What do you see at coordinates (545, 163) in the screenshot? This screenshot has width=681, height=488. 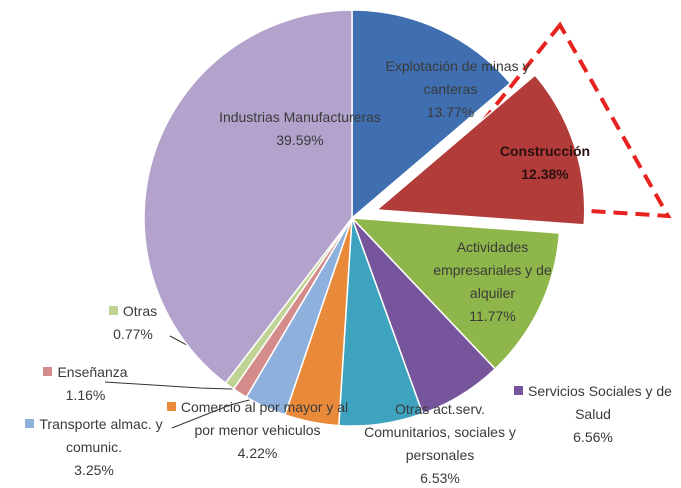 I see `slice-label: Construcción 12.38%` at bounding box center [545, 163].